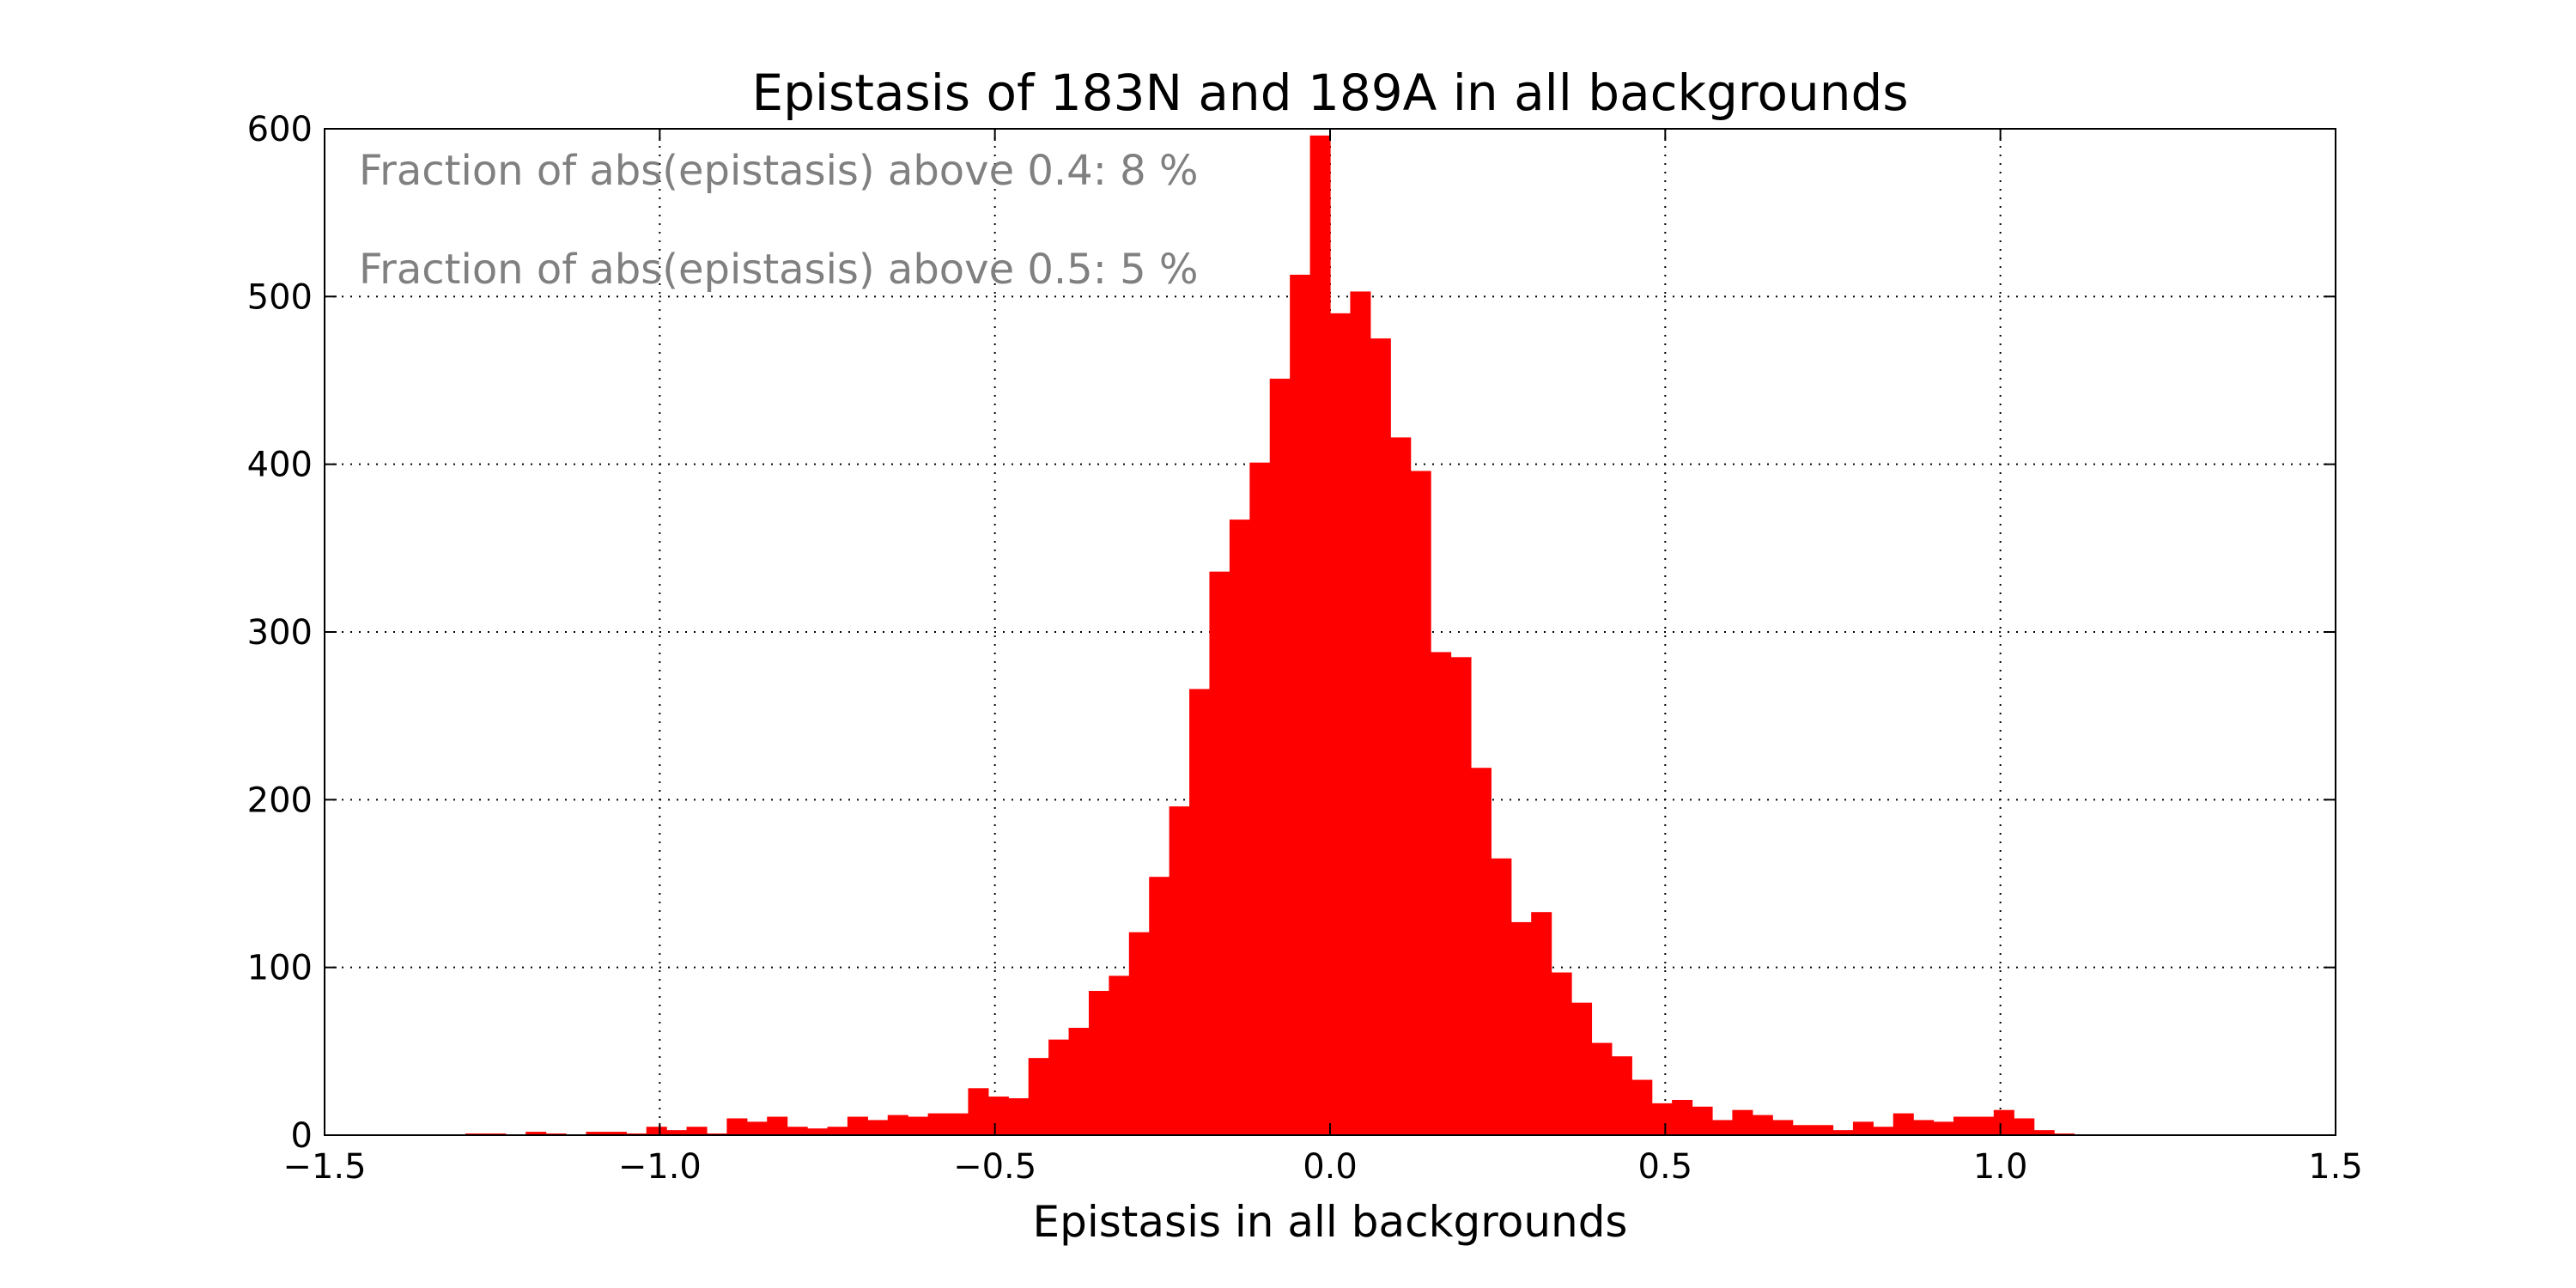 The width and height of the screenshot is (2576, 1288). I want to click on y-tick-label: 500, so click(280, 297).